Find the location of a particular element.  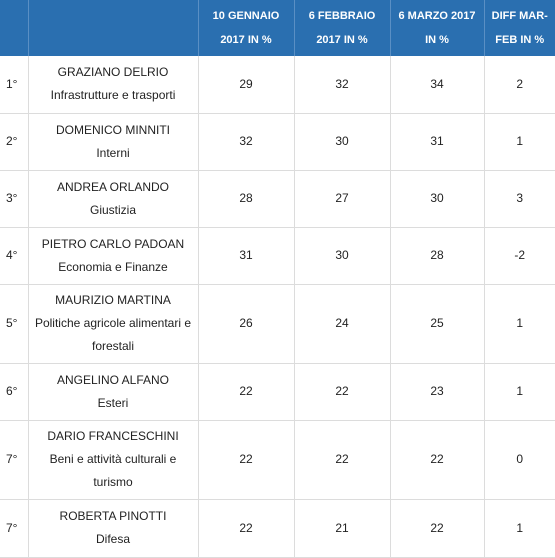

february-value: 21 is located at coordinates (342, 528).